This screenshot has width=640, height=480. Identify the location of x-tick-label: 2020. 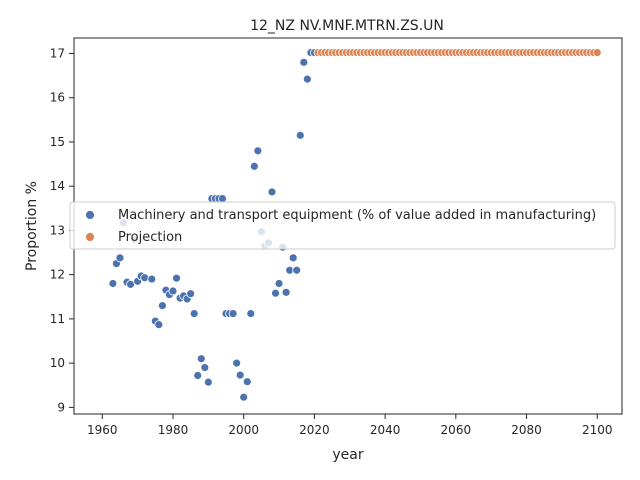
(314, 430).